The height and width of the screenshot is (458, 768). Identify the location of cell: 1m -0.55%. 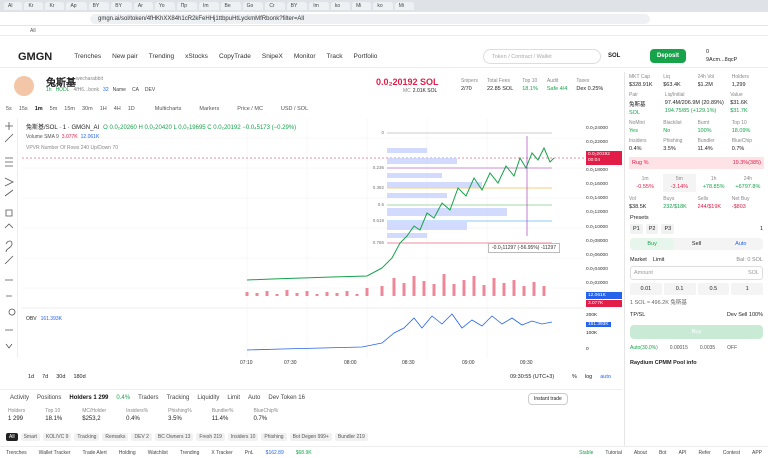
(645, 183).